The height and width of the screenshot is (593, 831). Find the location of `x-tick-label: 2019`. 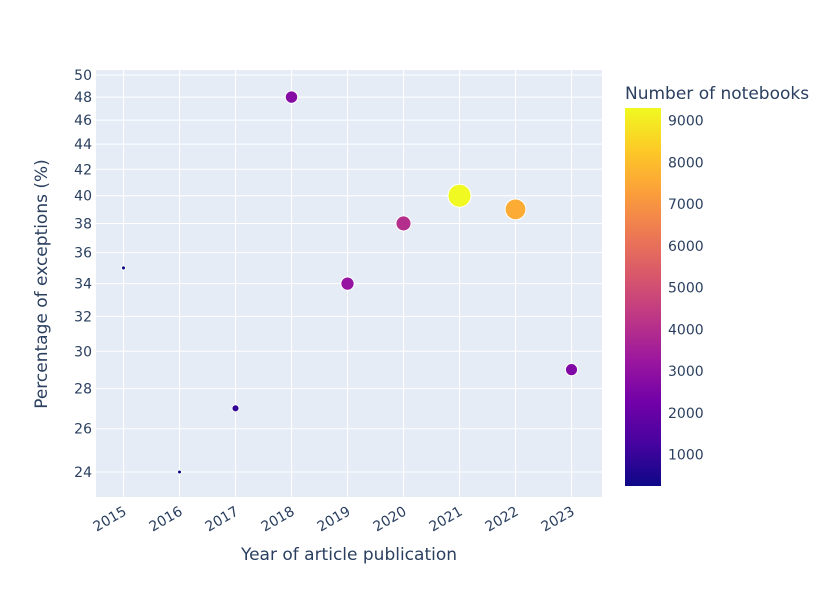

x-tick-label: 2019 is located at coordinates (334, 520).